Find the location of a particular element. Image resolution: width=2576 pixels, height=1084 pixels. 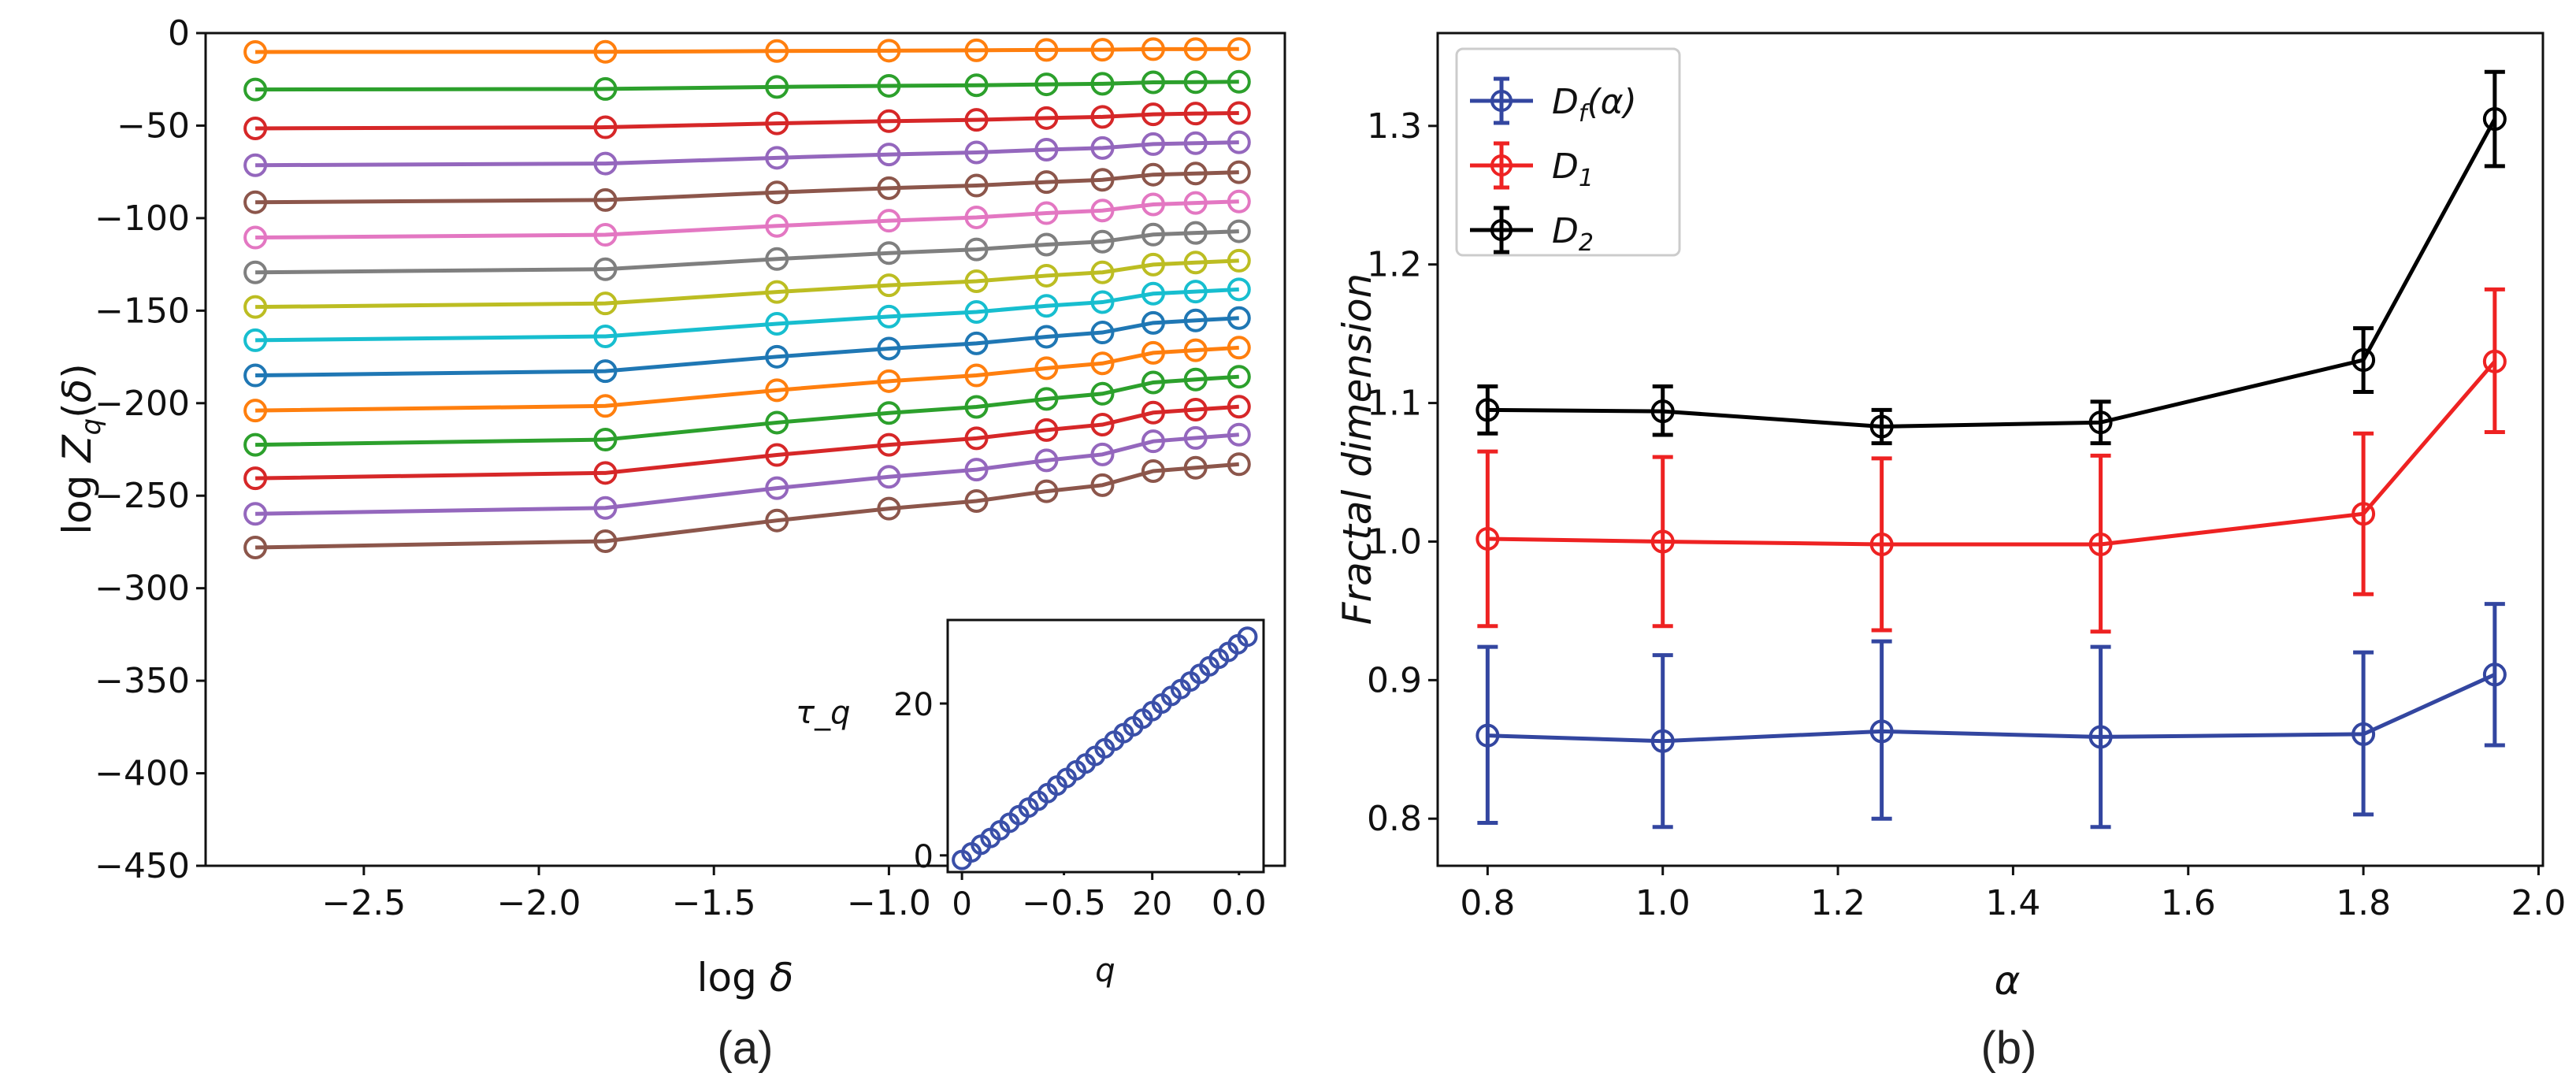

inset-y-tick-label: 0 is located at coordinates (924, 857).